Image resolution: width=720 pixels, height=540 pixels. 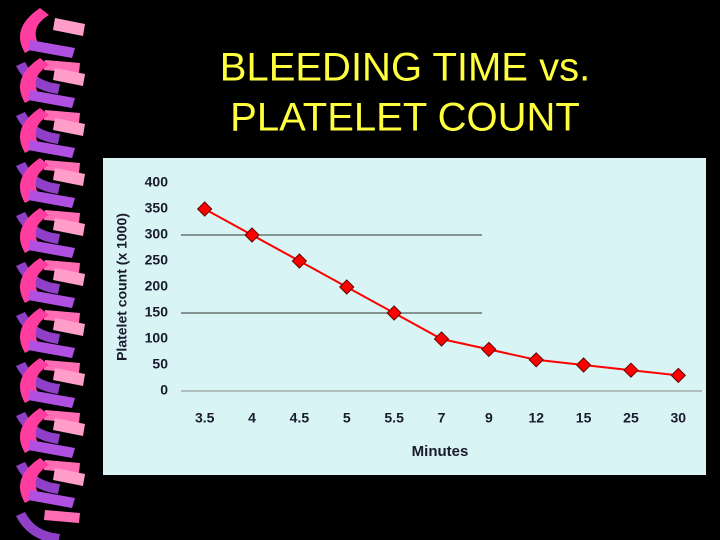 I want to click on y-axis-label: Platelet count (x 1000), so click(x=122, y=287).